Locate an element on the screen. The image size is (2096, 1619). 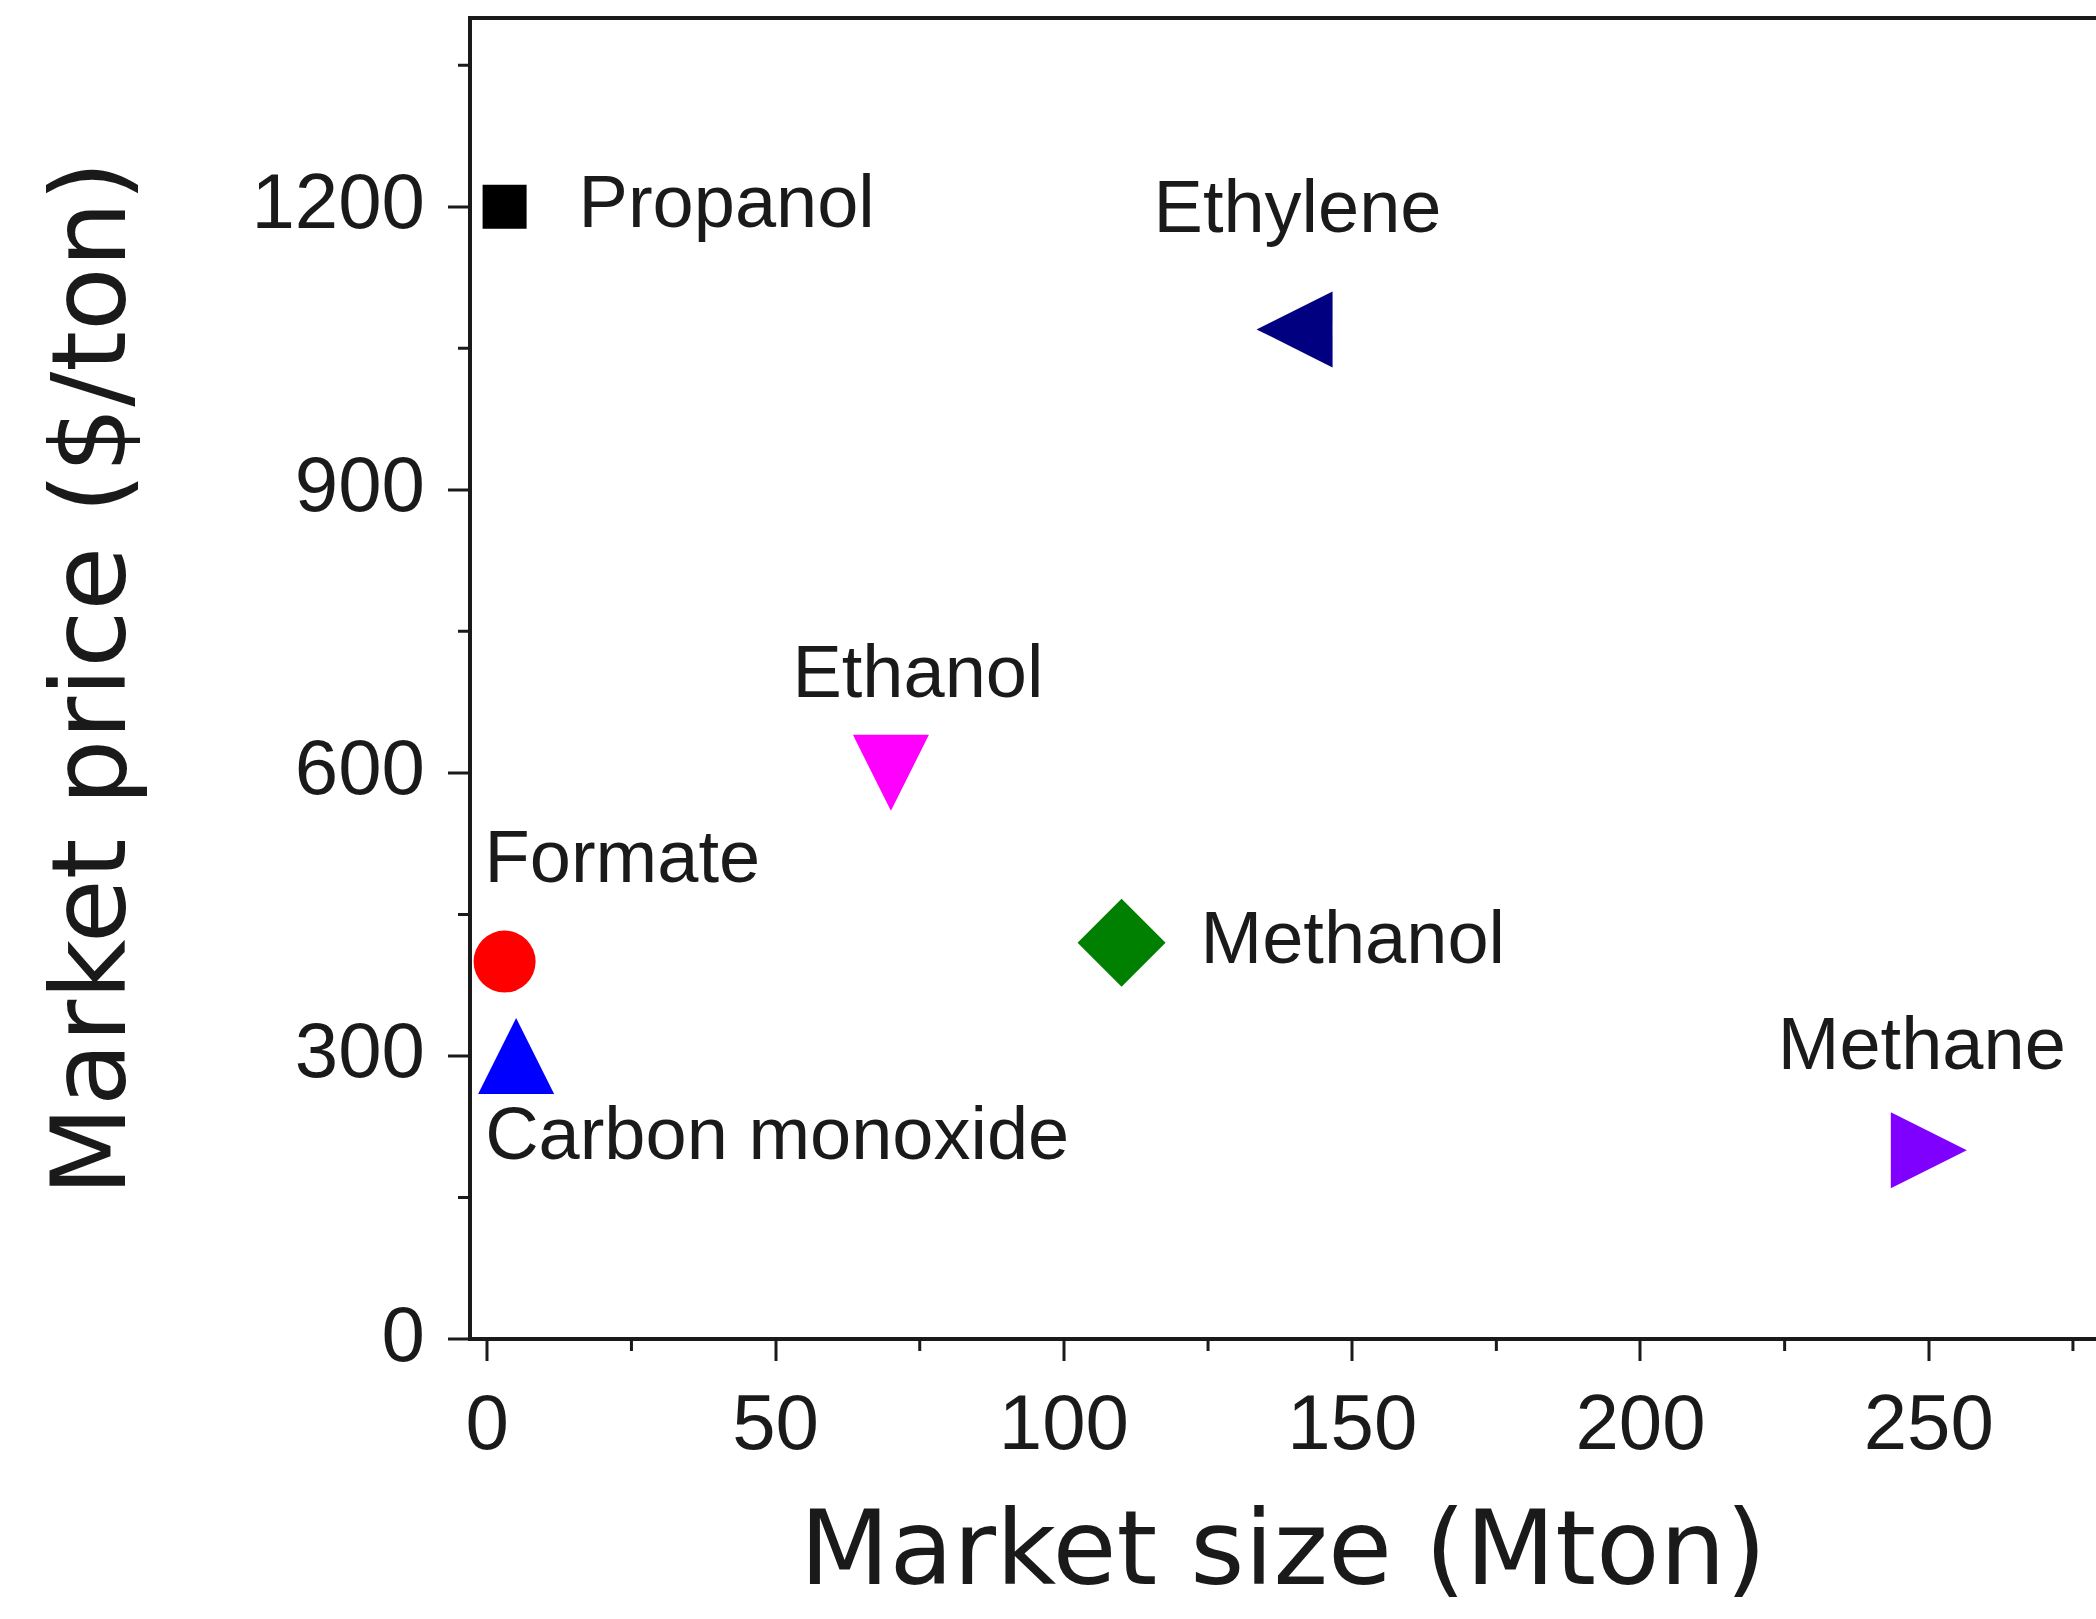
series-label: Propanol is located at coordinates (726, 202).